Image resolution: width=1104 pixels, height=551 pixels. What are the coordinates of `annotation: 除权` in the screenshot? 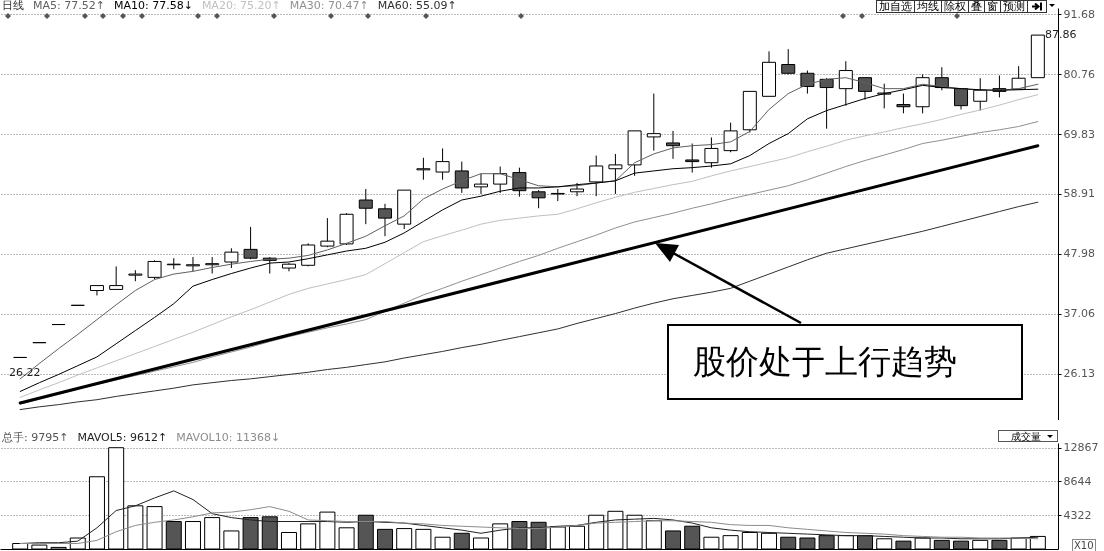 It's located at (955, 6).